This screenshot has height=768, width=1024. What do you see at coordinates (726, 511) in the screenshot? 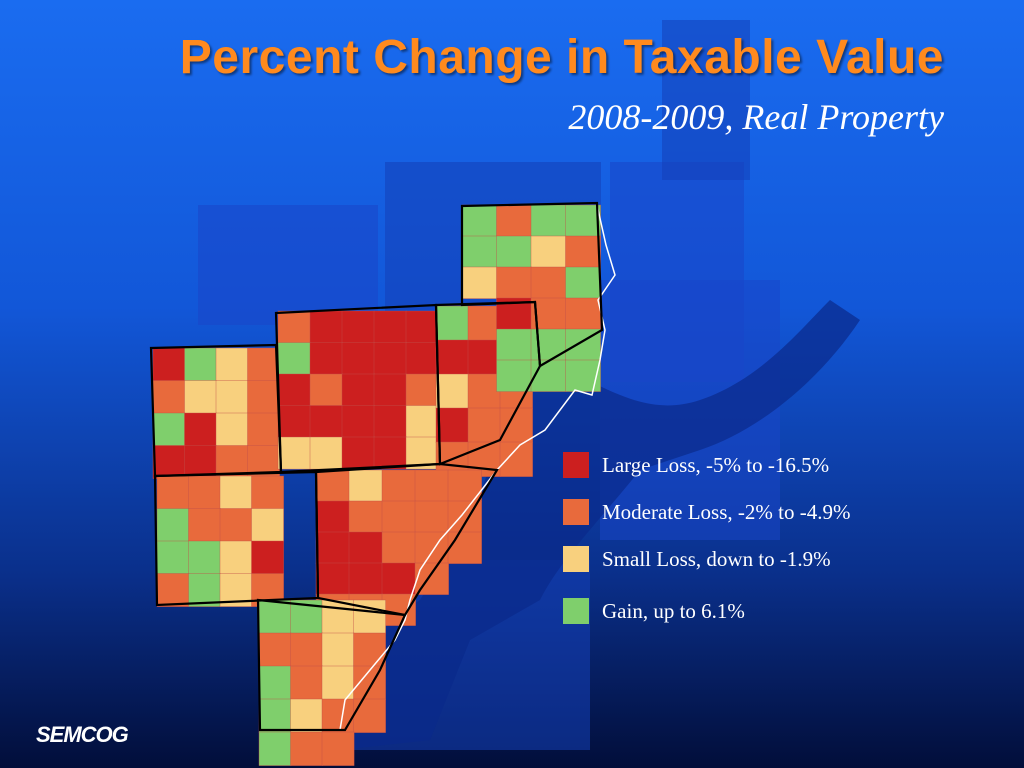
I see `legend-label-moderate-loss: Moderate Loss, -2% to -4.9%` at bounding box center [726, 511].